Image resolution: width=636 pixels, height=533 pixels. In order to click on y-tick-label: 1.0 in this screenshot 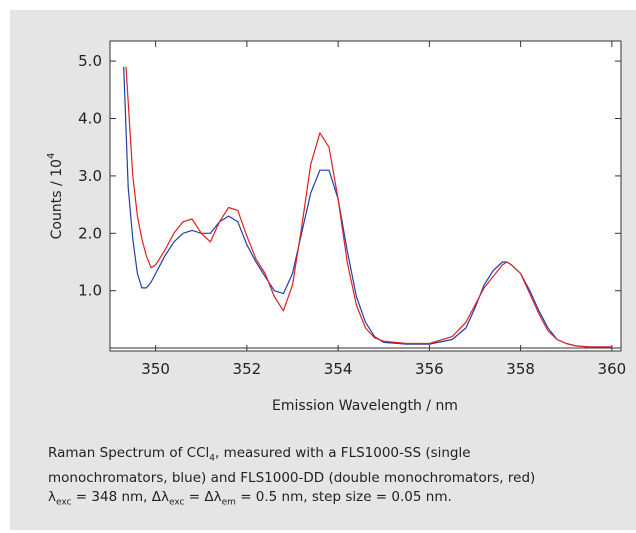, I will do `click(90, 291)`.